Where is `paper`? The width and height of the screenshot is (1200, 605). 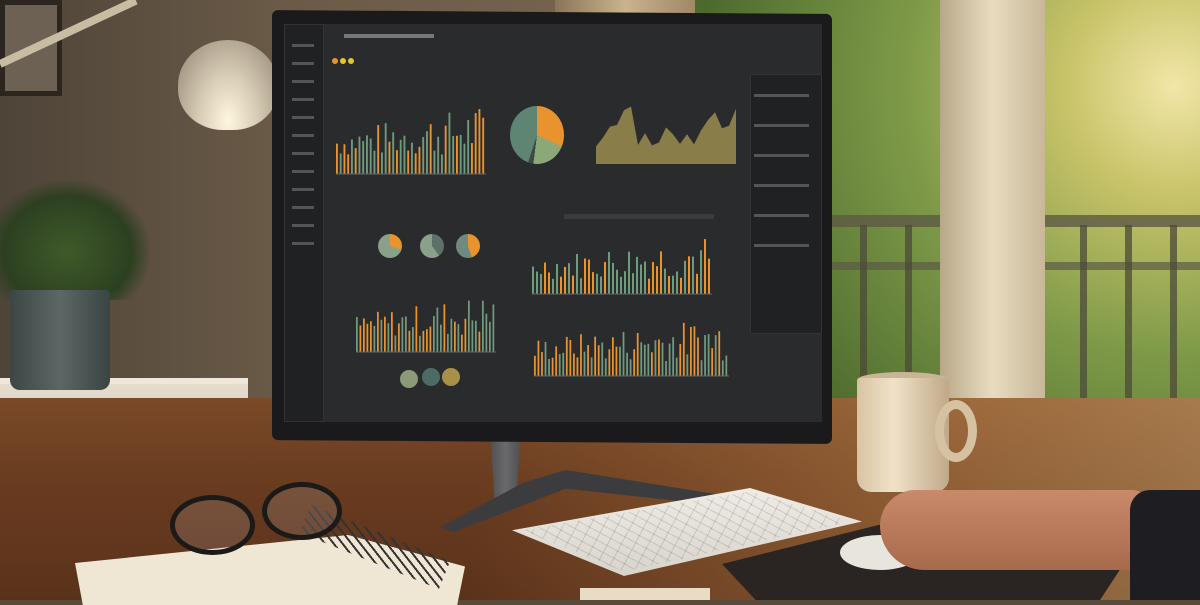
paper is located at coordinates (645, 594).